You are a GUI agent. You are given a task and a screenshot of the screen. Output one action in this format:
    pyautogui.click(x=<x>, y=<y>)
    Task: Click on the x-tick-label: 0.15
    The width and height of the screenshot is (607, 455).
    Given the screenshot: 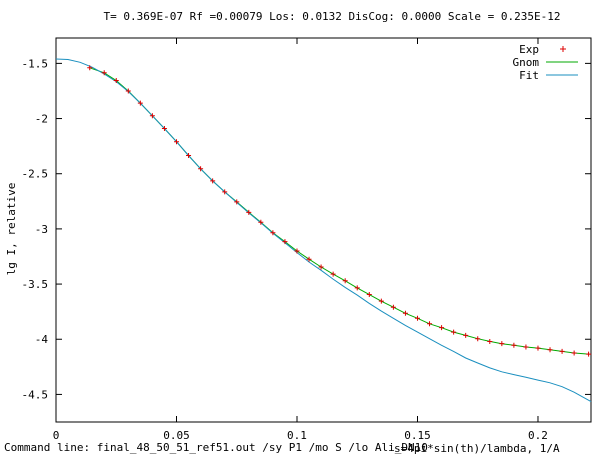 What is the action you would take?
    pyautogui.click(x=417, y=435)
    